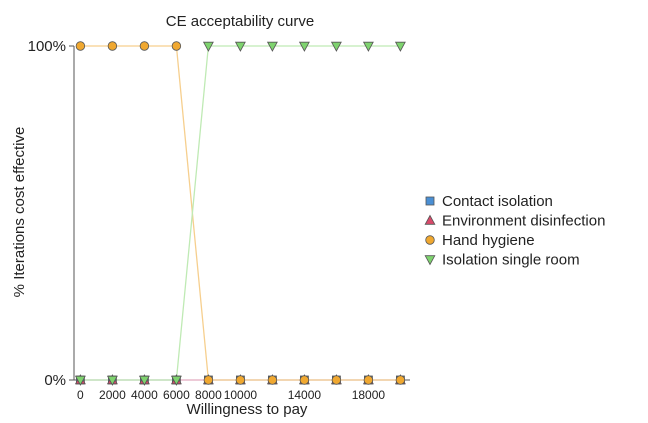  What do you see at coordinates (430, 201) in the screenshot?
I see `legend-marker-contact-isolation` at bounding box center [430, 201].